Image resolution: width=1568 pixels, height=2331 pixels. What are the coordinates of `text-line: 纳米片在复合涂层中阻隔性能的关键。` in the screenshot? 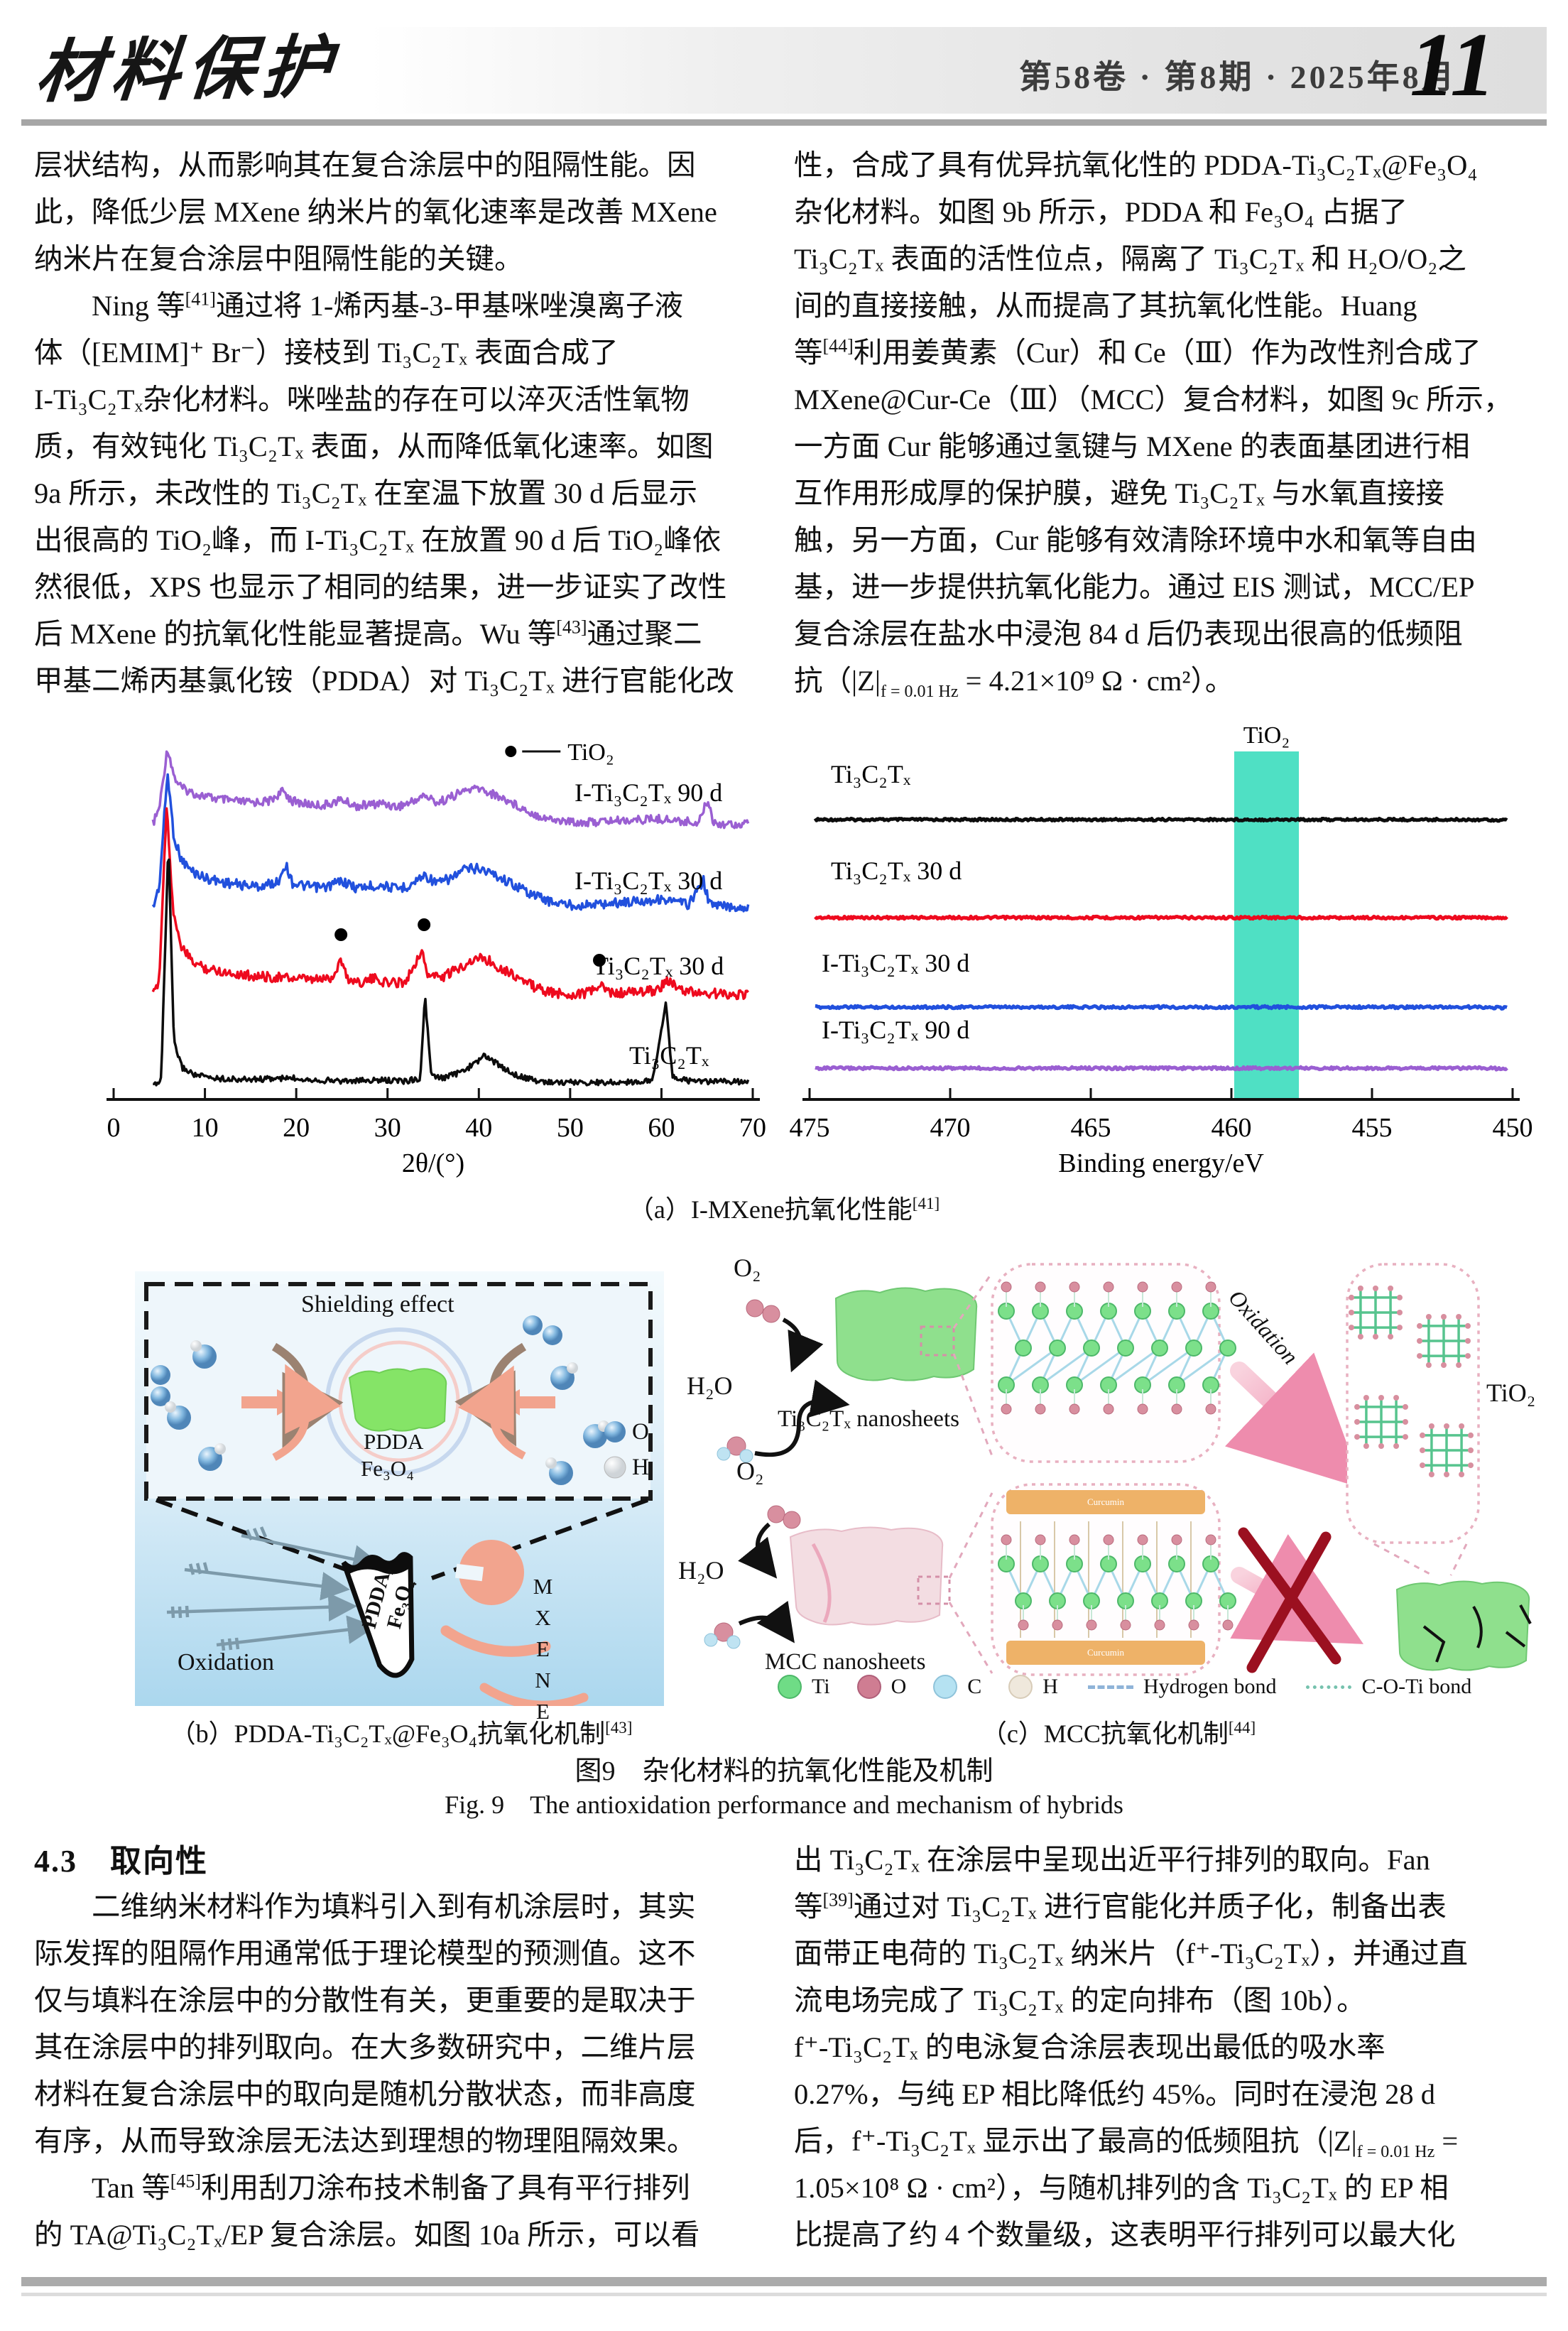 It's located at (279, 259).